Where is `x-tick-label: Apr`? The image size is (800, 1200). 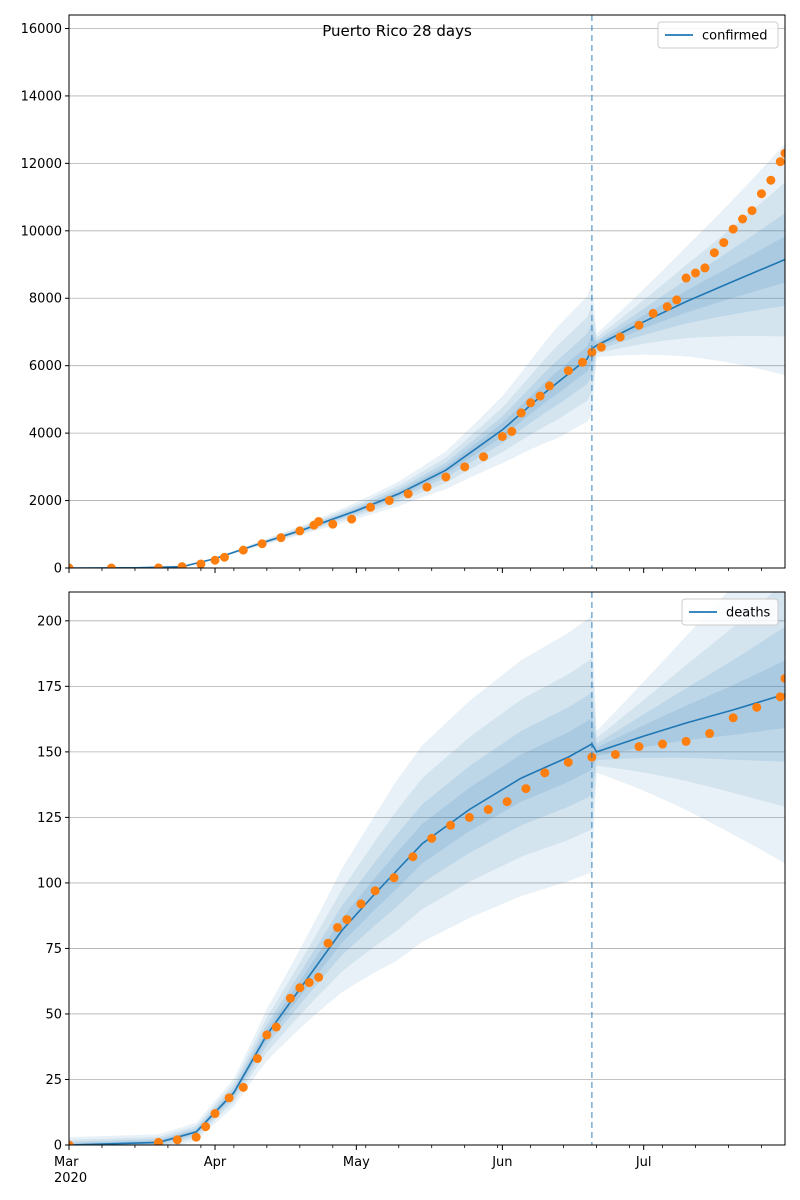
x-tick-label: Apr is located at coordinates (215, 1162).